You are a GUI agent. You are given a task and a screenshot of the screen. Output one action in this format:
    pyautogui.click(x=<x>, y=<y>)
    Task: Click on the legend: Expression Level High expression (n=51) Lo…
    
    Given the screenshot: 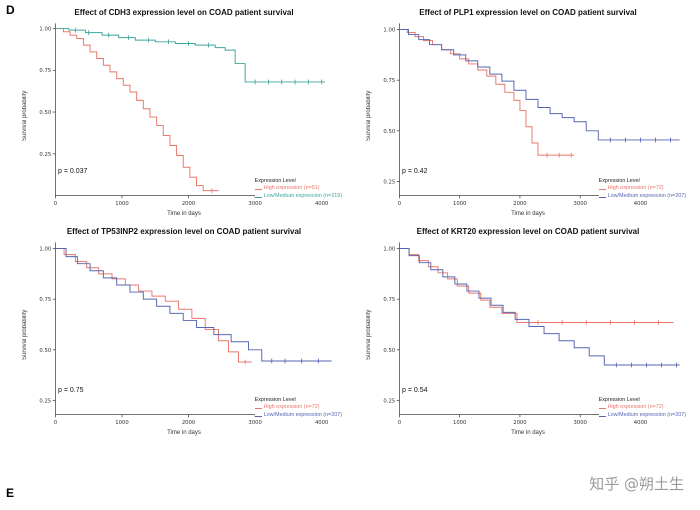 What is the action you would take?
    pyautogui.click(x=298, y=189)
    